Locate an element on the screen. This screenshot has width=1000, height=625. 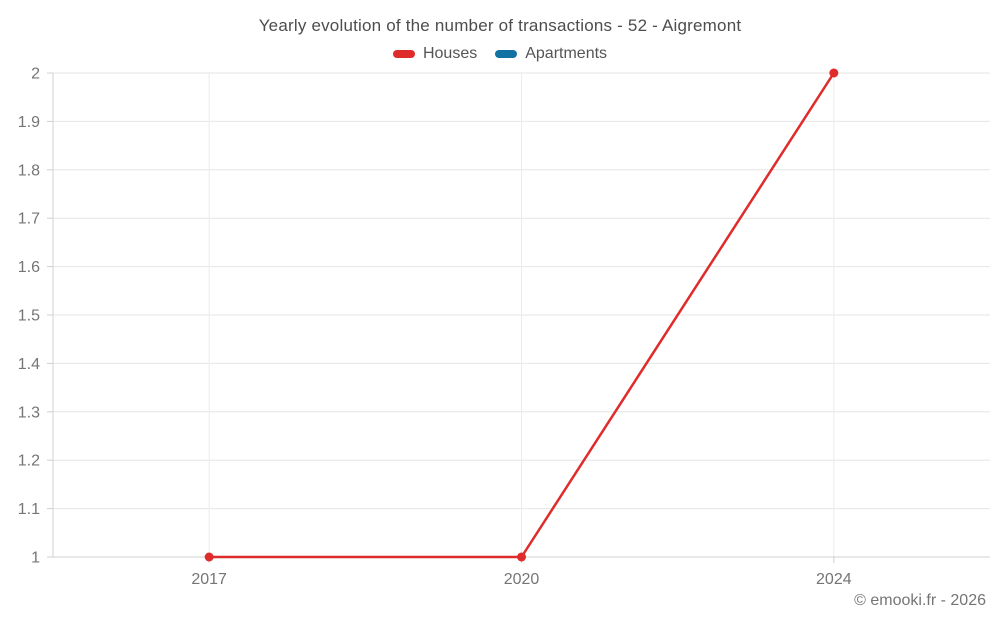
legend-item-houses: Houses is located at coordinates (435, 54).